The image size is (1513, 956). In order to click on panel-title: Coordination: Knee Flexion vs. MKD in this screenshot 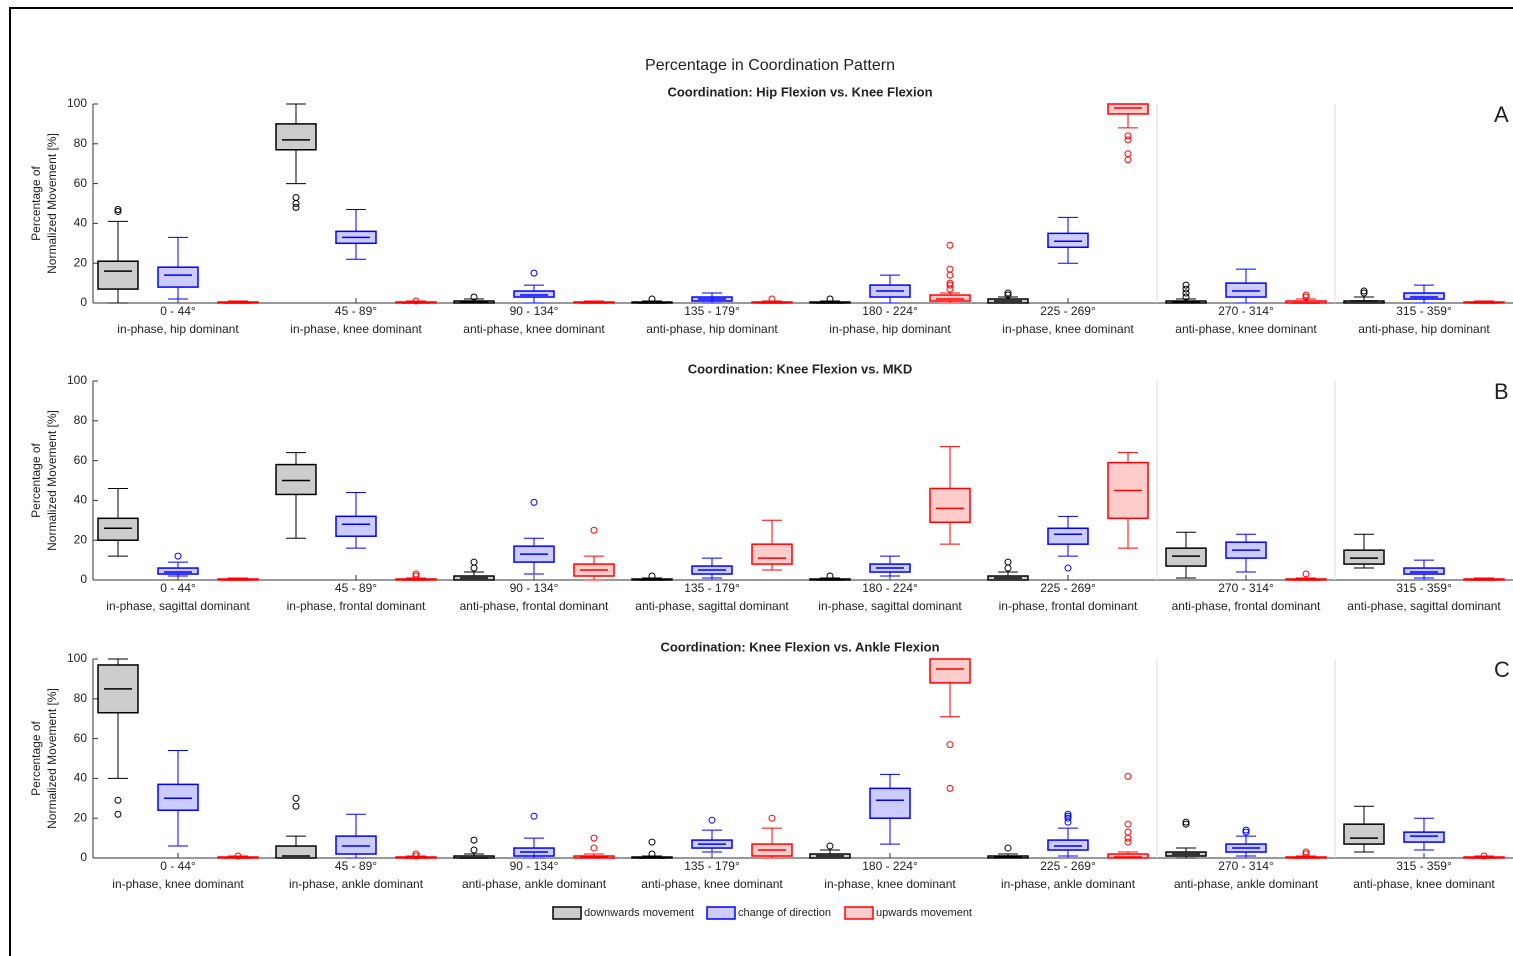, I will do `click(800, 368)`.